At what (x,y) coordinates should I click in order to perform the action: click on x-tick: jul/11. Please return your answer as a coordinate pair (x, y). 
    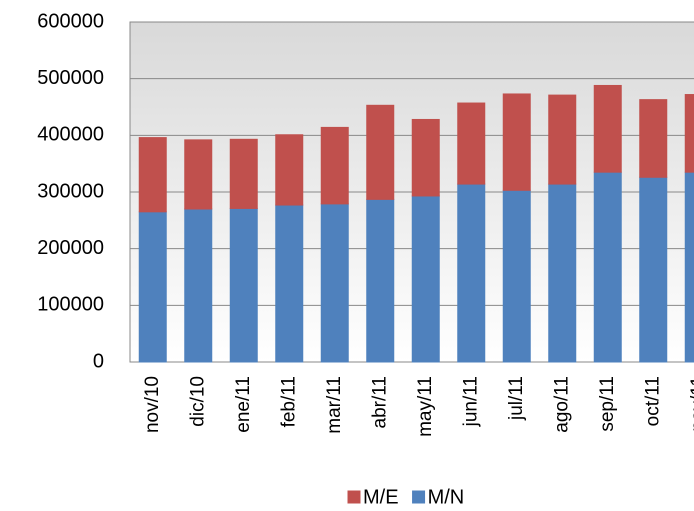
    Looking at the image, I should click on (516, 398).